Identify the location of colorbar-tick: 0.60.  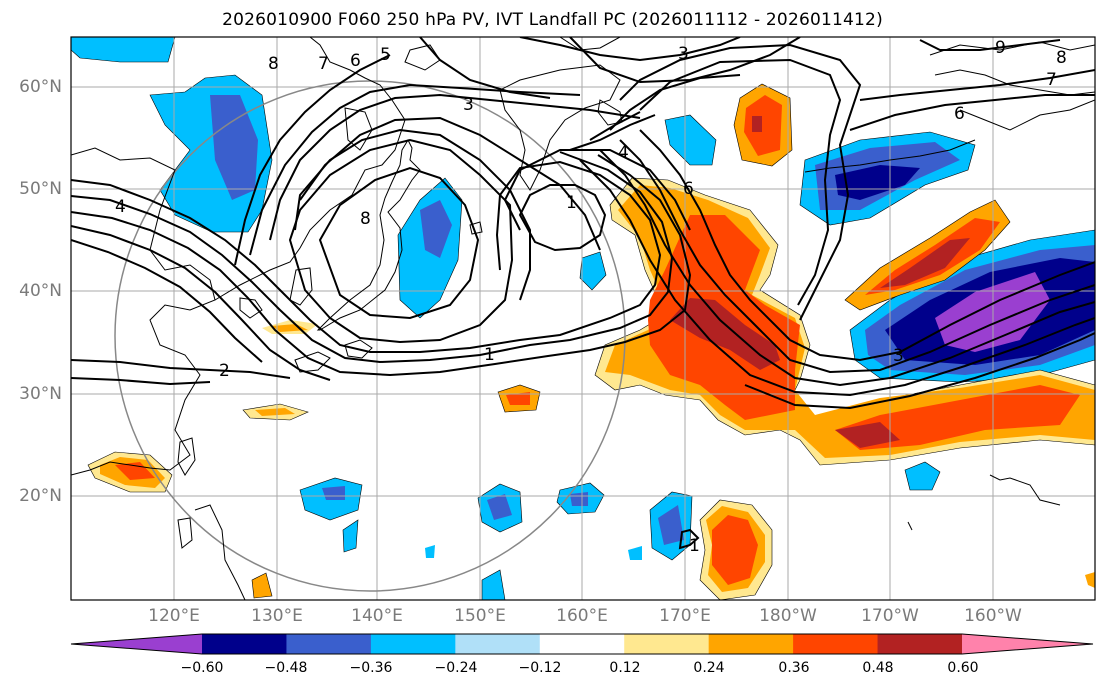
(963, 668).